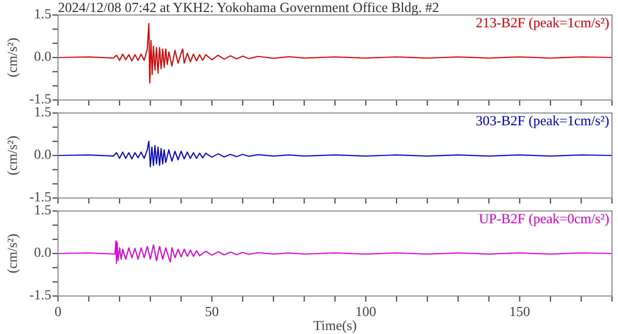 The image size is (618, 334). I want to click on x-tick-label: 0, so click(58, 311).